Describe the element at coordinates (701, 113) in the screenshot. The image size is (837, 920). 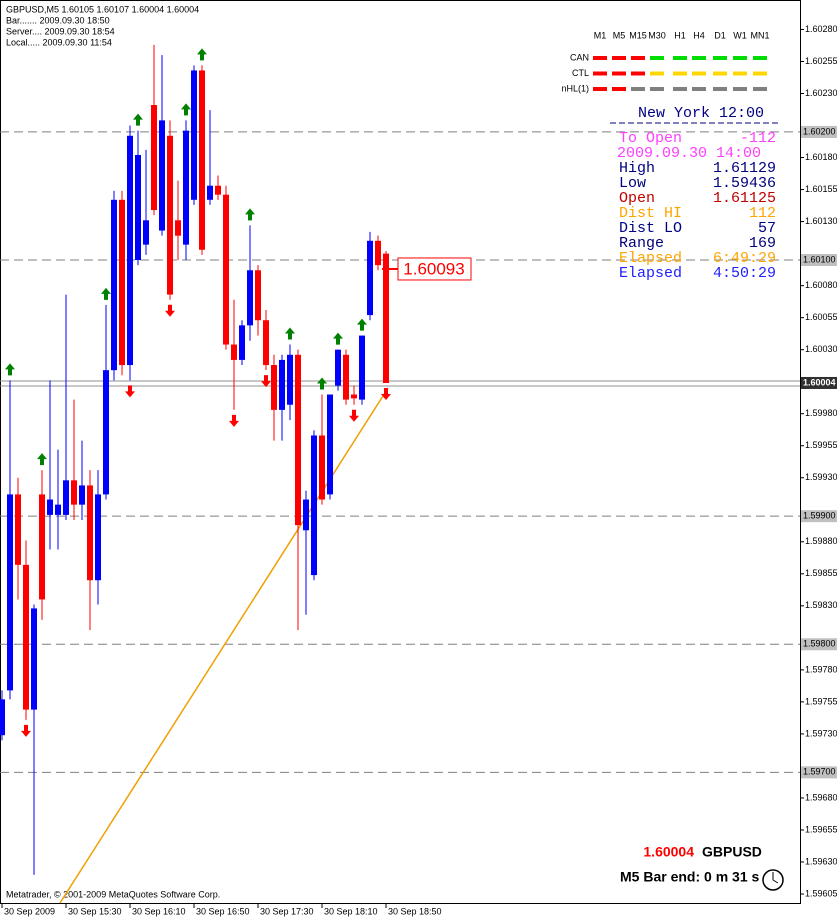
I see `clock-label: New York 12:00` at that location.